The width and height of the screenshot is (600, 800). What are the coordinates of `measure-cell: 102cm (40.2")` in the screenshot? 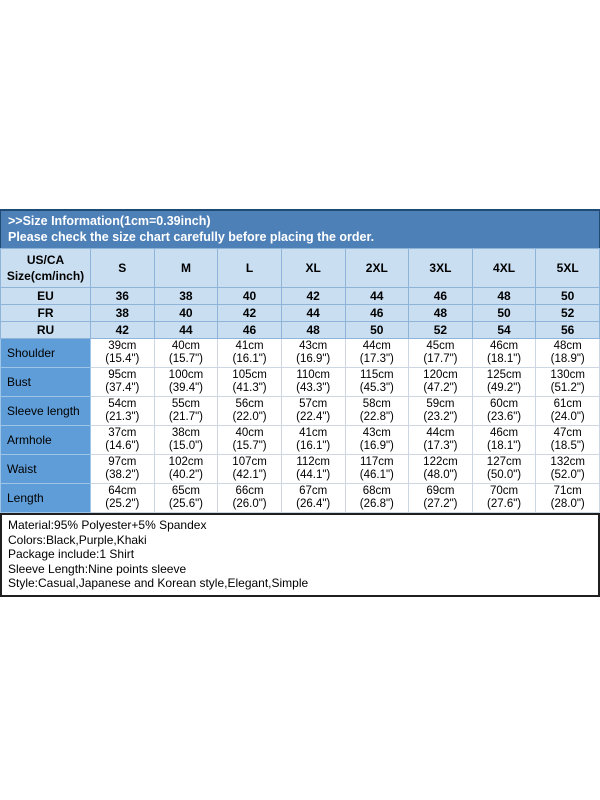 It's located at (186, 469).